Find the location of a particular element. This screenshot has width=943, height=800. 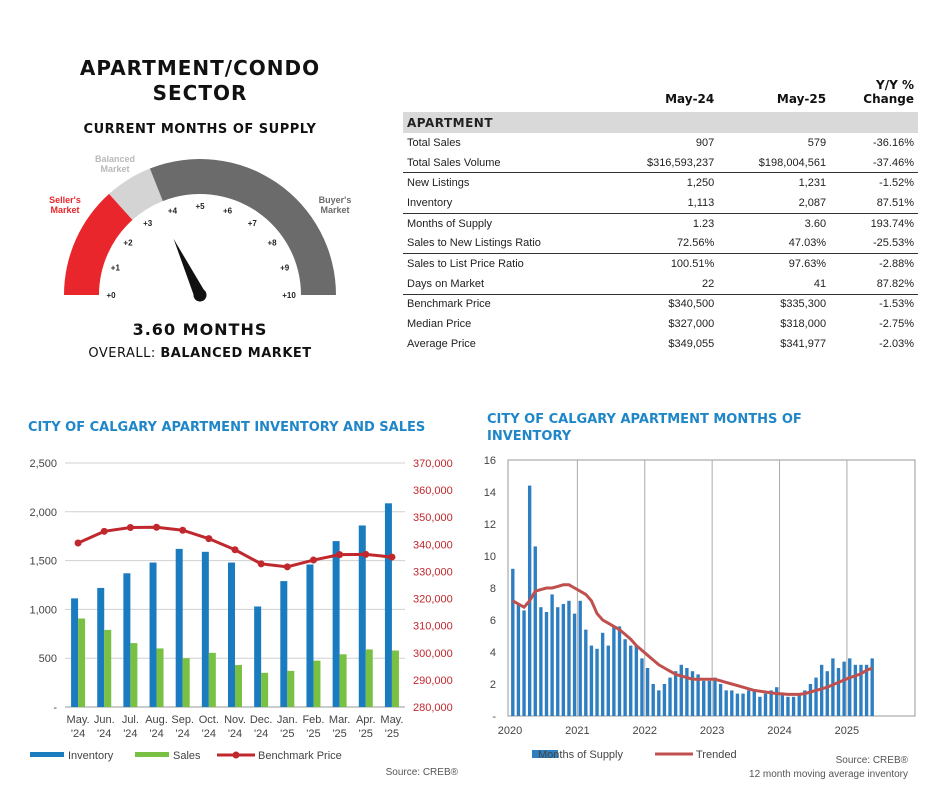

y-right-tick-label: 330,000 is located at coordinates (433, 572).